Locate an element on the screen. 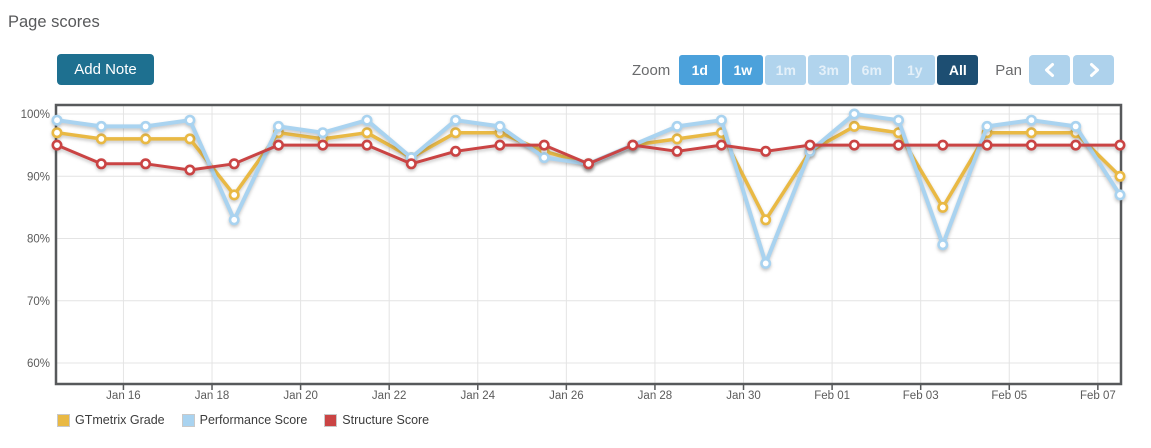  legend-item-structure-score: Structure Score is located at coordinates (376, 420).